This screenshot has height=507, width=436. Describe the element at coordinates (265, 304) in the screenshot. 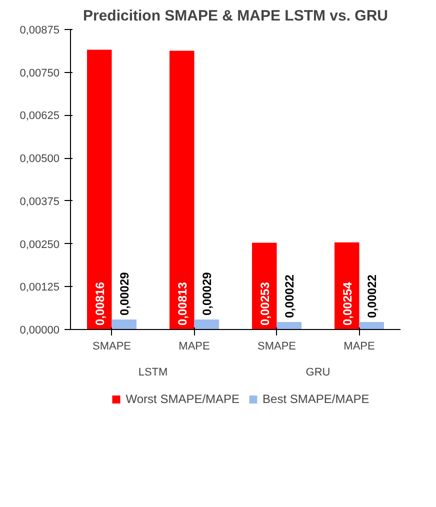

I see `data-label: 0,00253` at that location.